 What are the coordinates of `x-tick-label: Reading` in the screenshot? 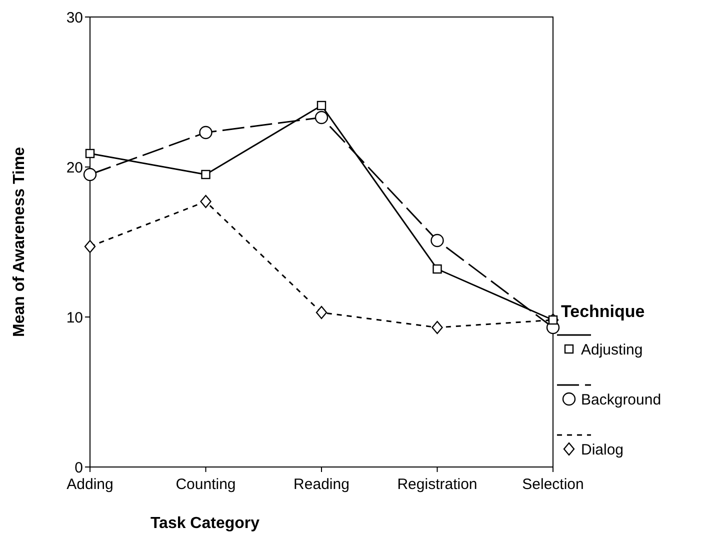 It's located at (322, 484).